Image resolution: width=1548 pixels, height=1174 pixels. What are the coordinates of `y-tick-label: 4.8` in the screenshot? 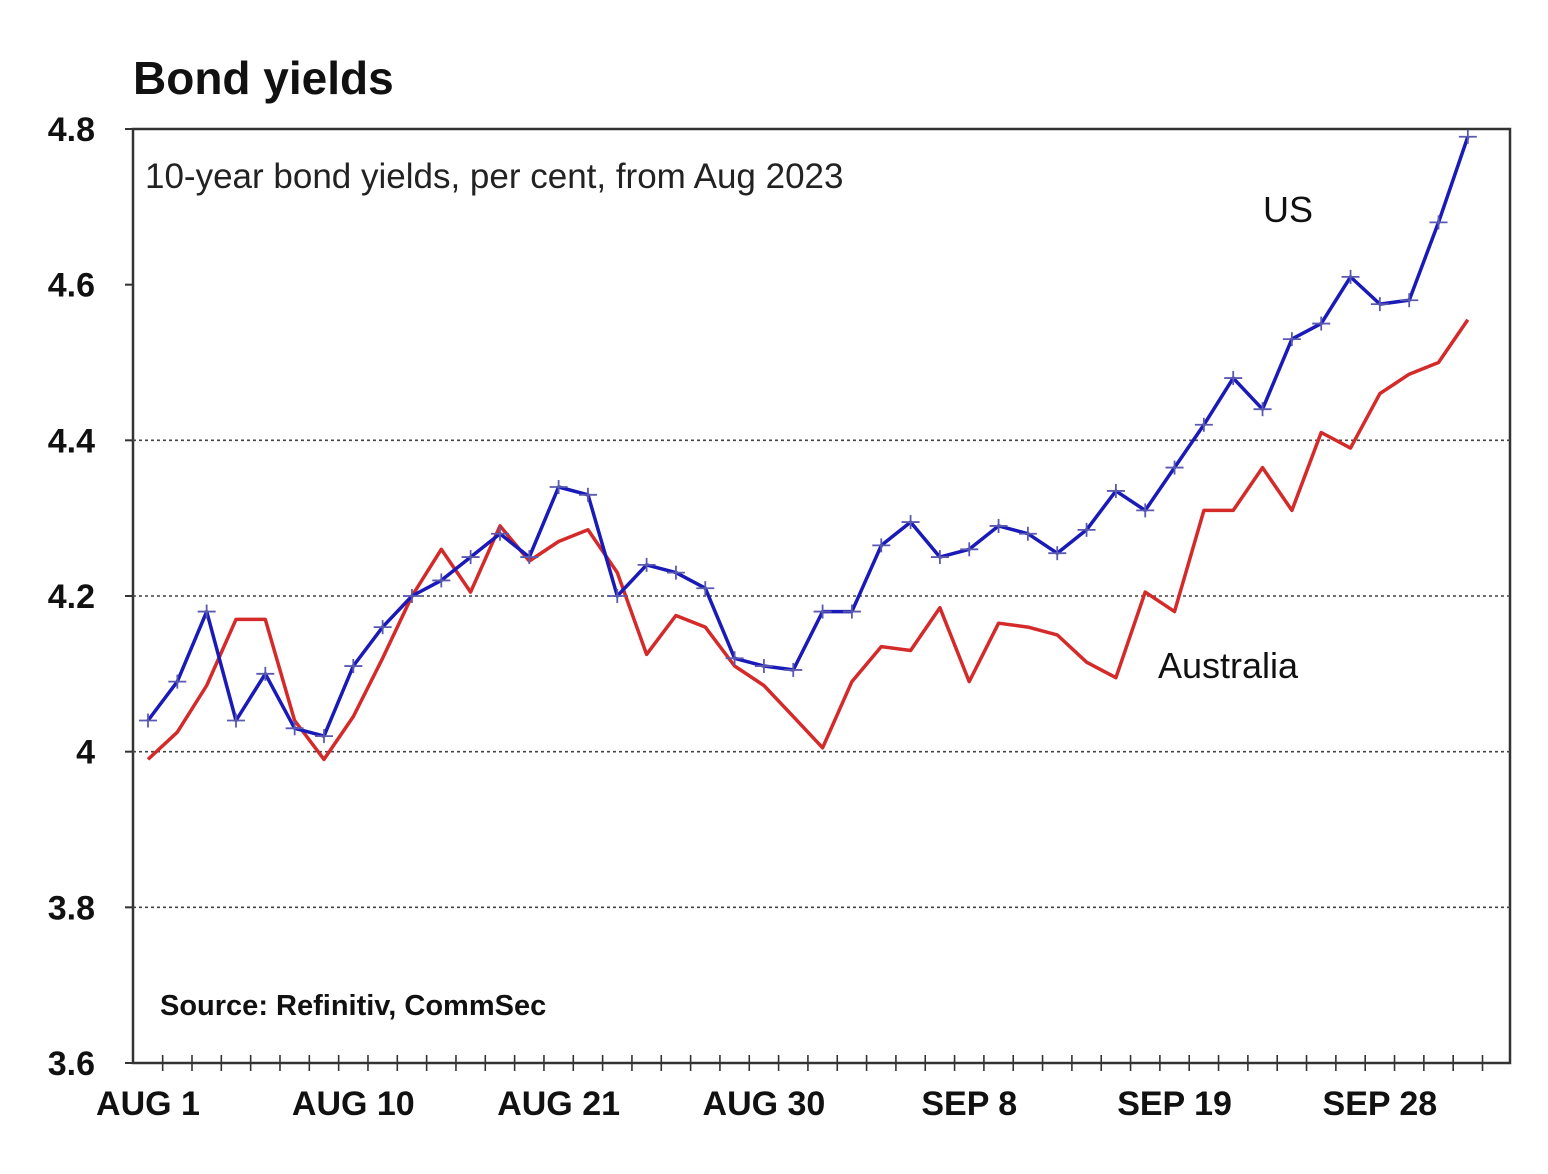 It's located at (71, 130).